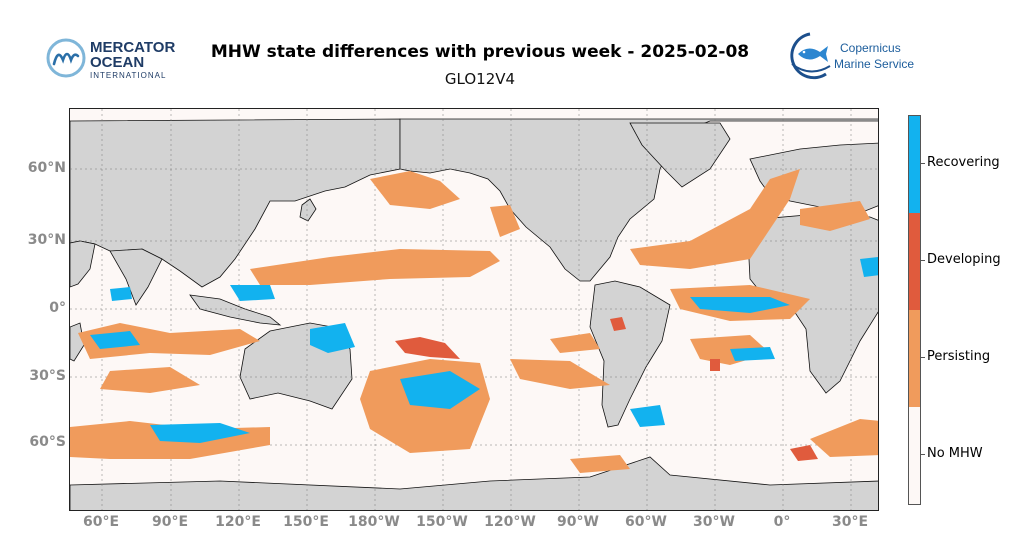  Describe the element at coordinates (238, 522) in the screenshot. I see `lon-label-120e: 120°E` at that location.